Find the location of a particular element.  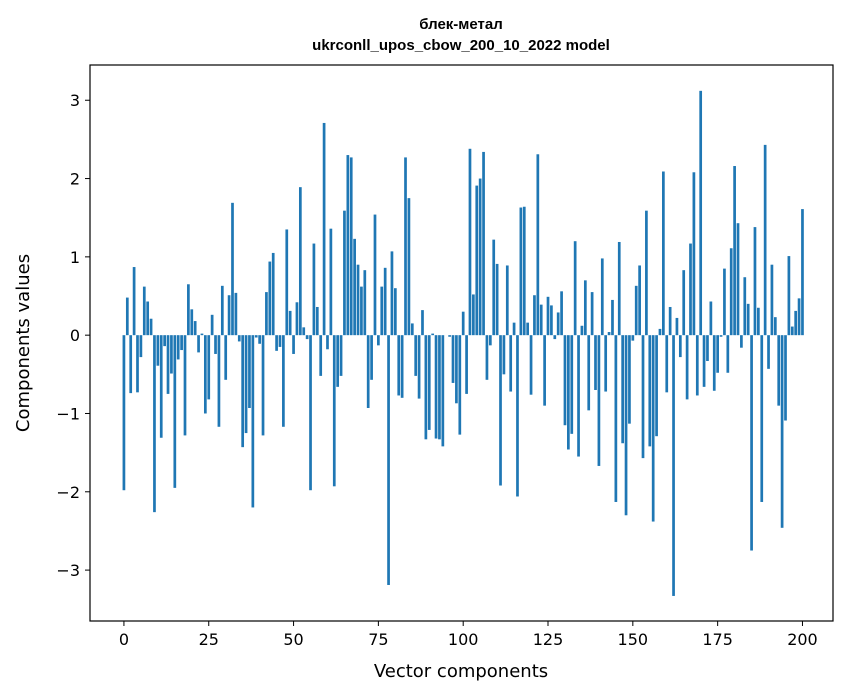

x-tick-label: 150 is located at coordinates (633, 639).